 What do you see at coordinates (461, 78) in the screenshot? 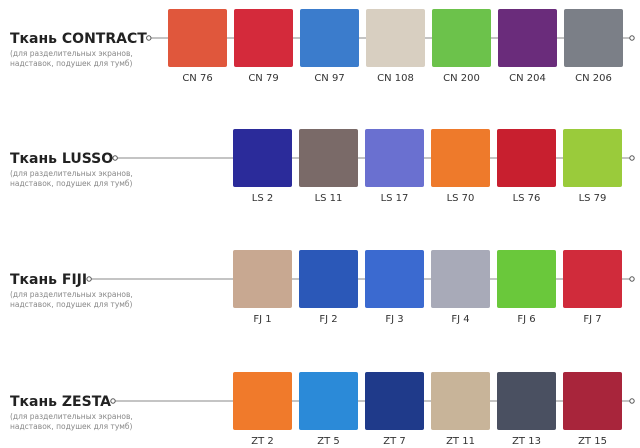
I see `swatch-code: CN 200` at bounding box center [461, 78].